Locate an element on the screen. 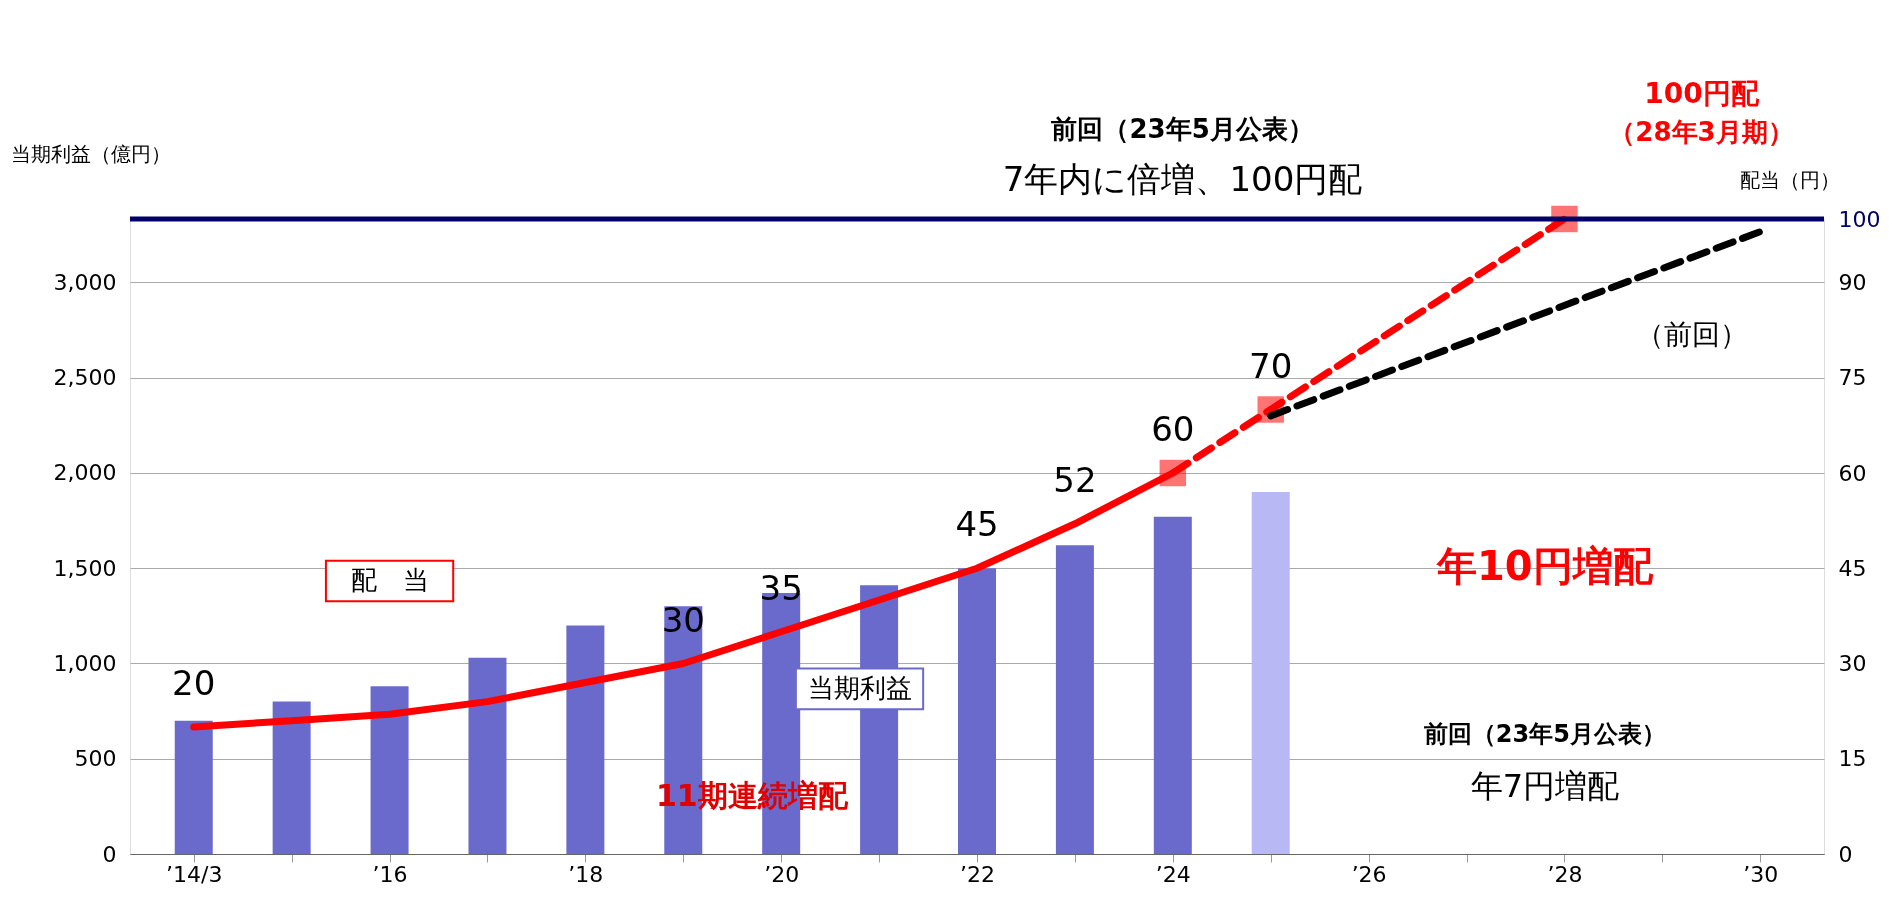 Image resolution: width=1901 pixels, height=905 pixels. y-tick-label: 3,000 is located at coordinates (85, 282).